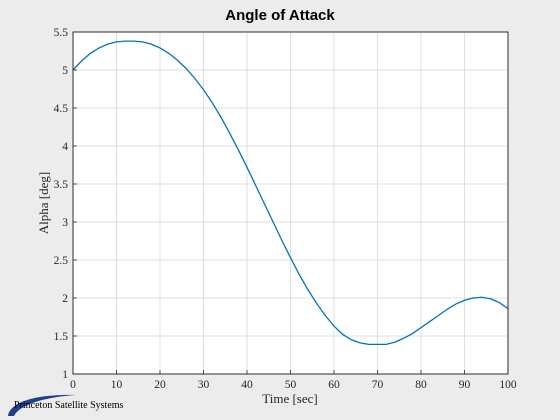 This screenshot has width=560, height=420. I want to click on x-tick-label: 90, so click(465, 385).